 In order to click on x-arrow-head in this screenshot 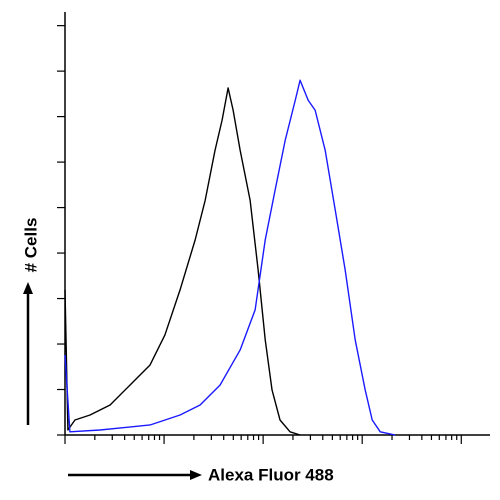, I will do `click(196, 475)`.